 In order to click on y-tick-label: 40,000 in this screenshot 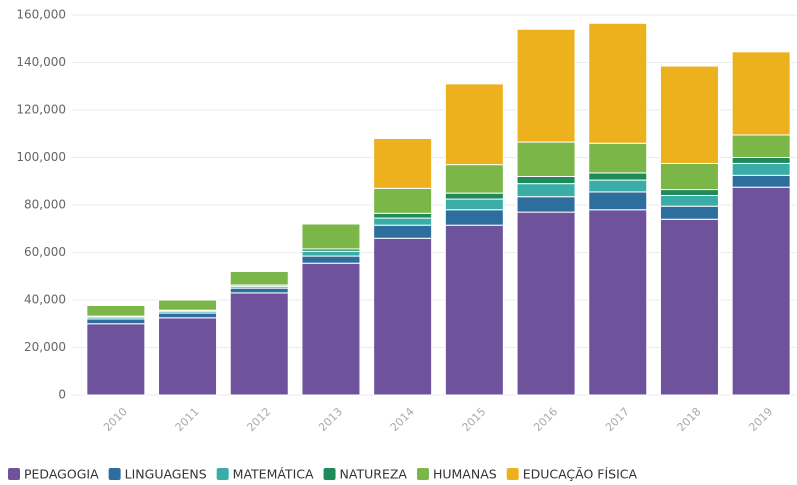, I will do `click(45, 300)`.